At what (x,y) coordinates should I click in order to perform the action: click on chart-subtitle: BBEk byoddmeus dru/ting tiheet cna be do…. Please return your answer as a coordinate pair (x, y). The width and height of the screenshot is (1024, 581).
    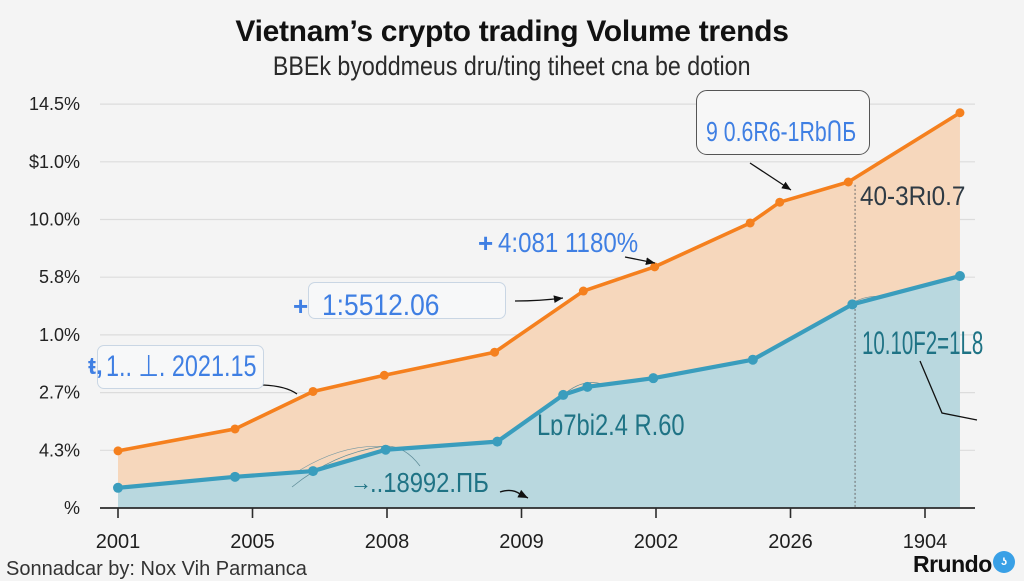
    Looking at the image, I should click on (512, 66).